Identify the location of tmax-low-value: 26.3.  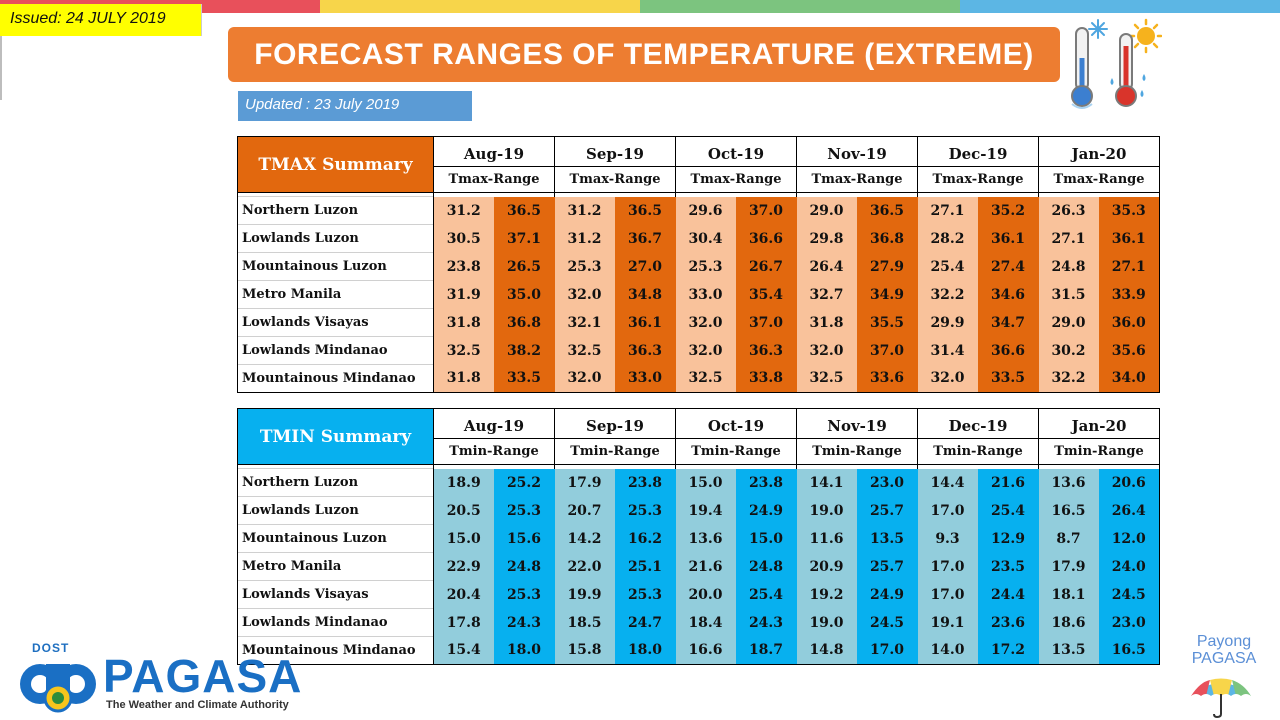
(1068, 210).